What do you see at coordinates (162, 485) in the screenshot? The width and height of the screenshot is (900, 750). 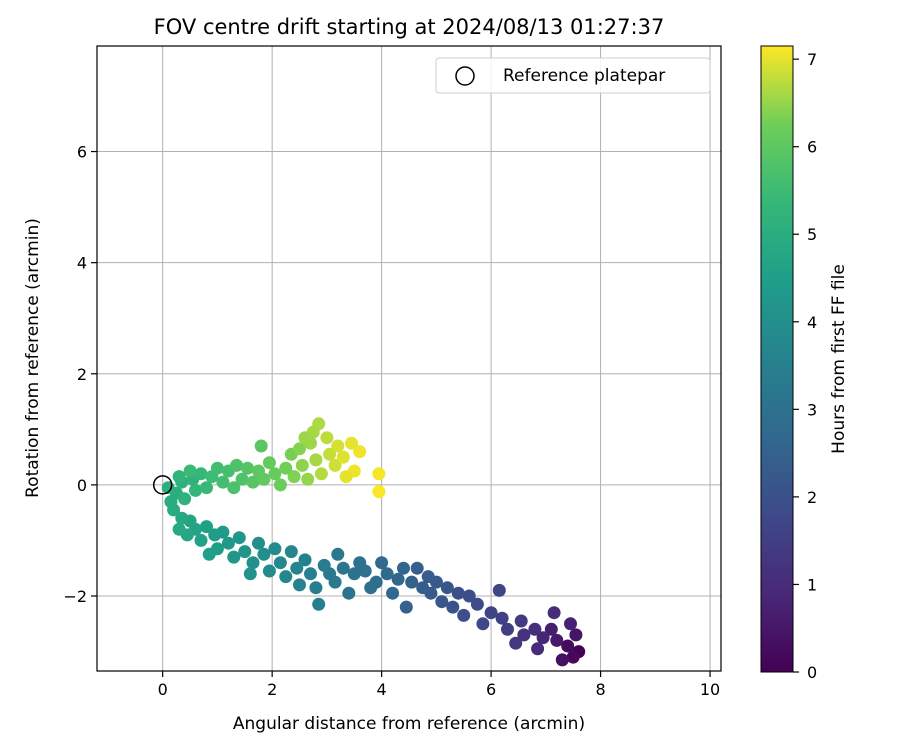 I see `reference-point` at bounding box center [162, 485].